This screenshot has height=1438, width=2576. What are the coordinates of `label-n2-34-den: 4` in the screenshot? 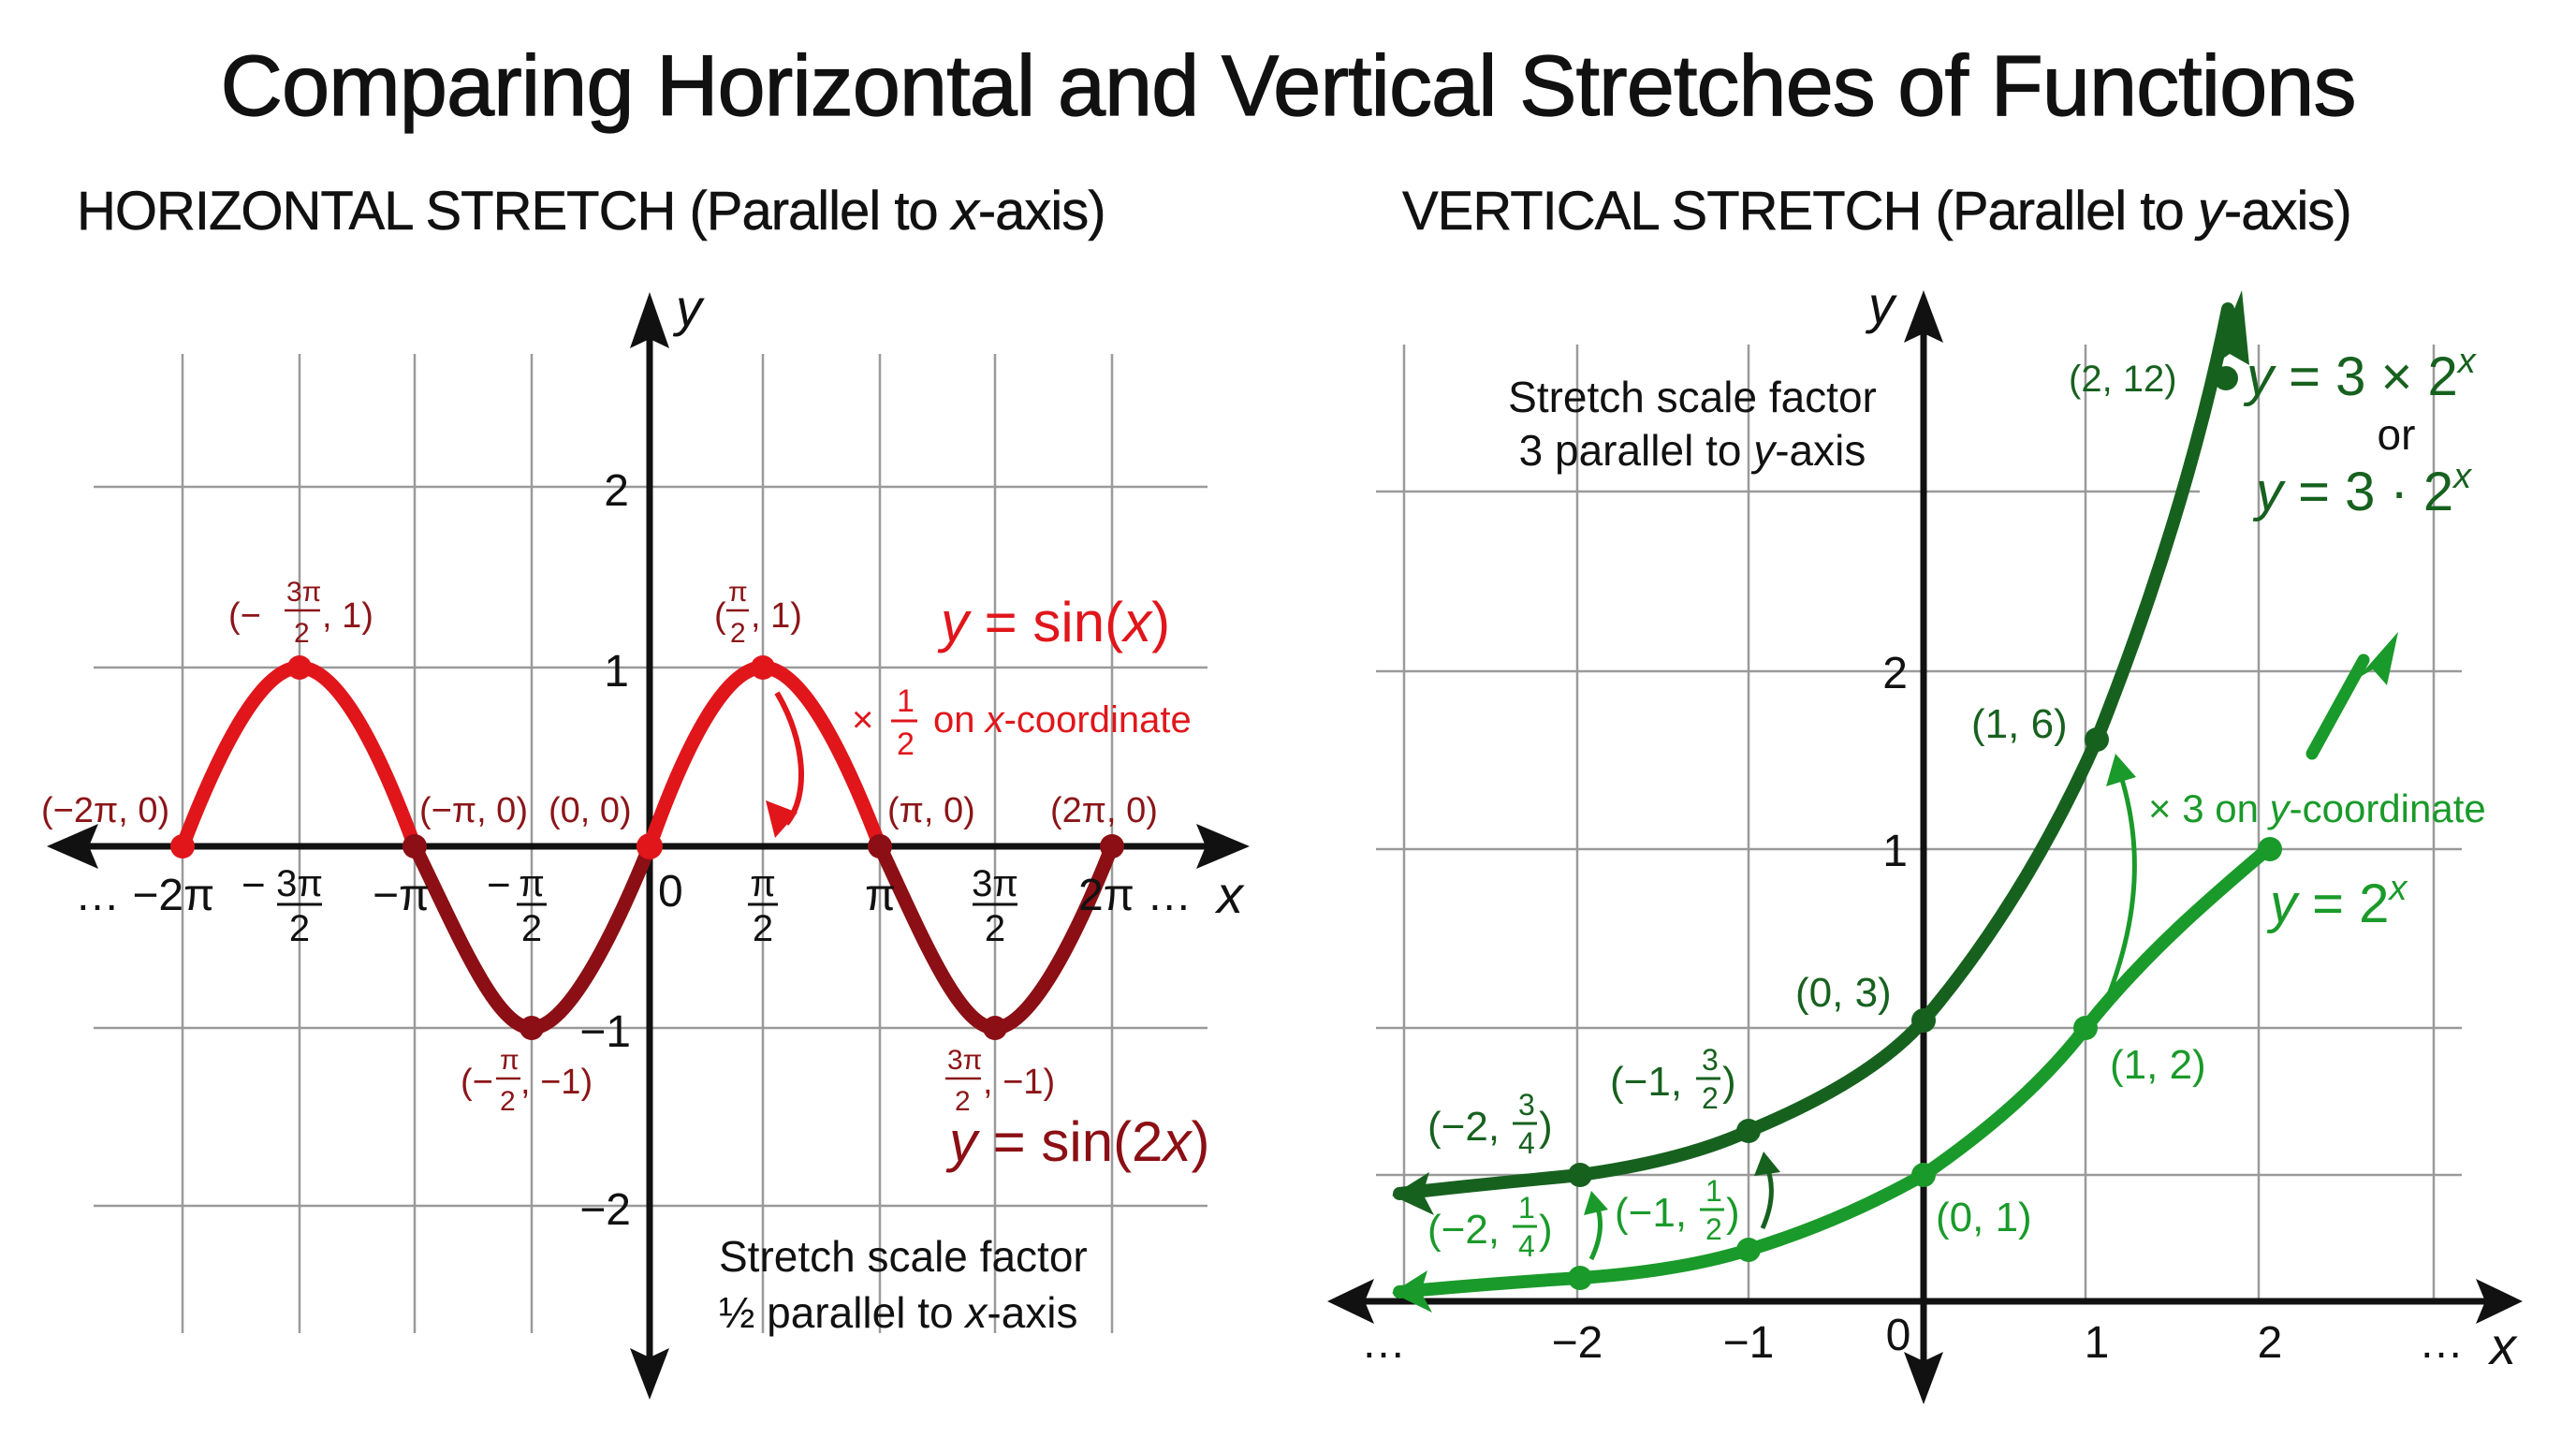 It's located at (1526, 1143).